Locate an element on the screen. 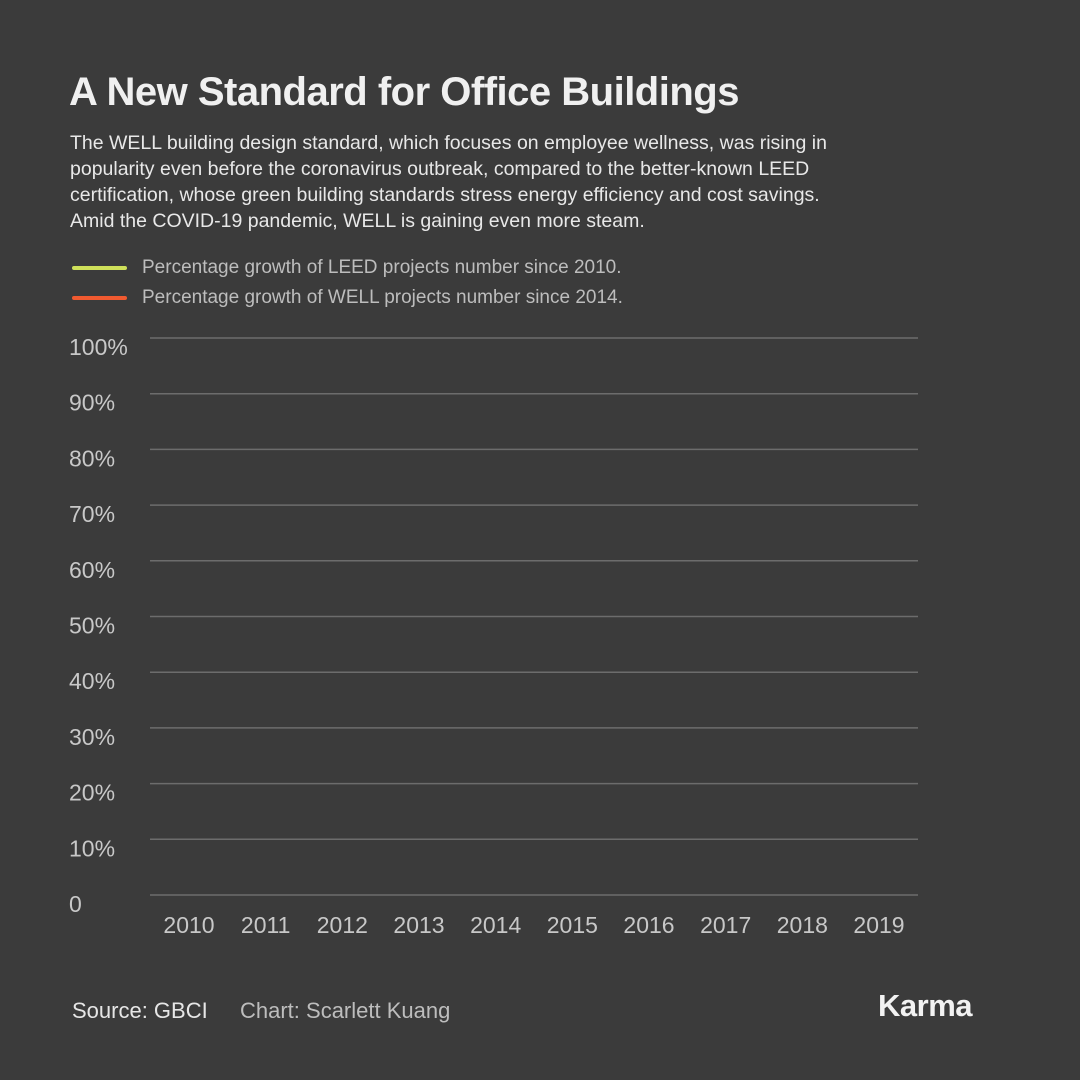 This screenshot has height=1080, width=1080. y-tick-label: 50% is located at coordinates (92, 626).